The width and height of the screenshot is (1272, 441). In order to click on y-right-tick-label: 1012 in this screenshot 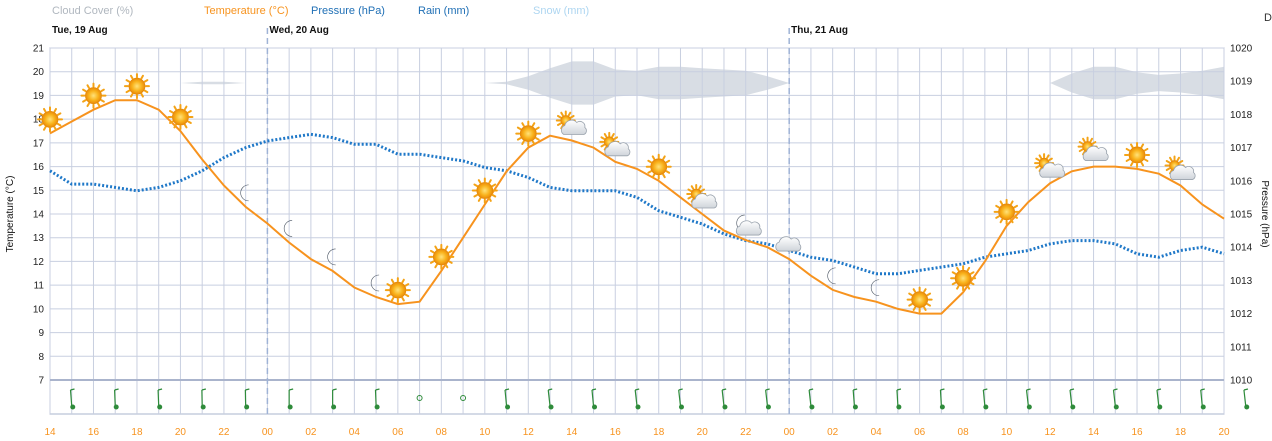, I will do `click(1241, 314)`.